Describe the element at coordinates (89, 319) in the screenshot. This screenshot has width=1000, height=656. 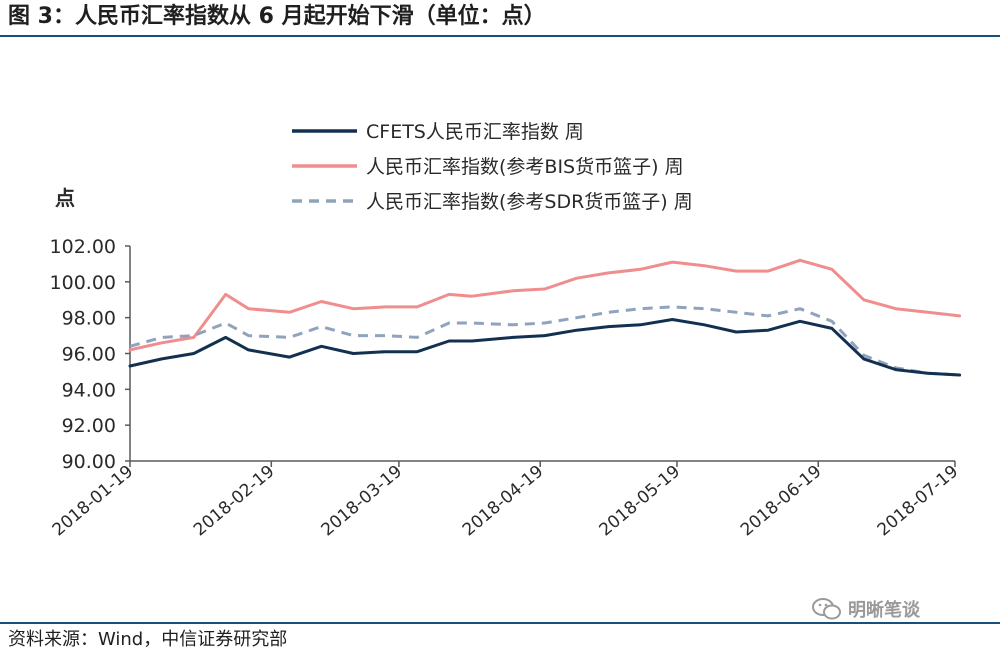
I see `y-tick-label: 98.00` at that location.